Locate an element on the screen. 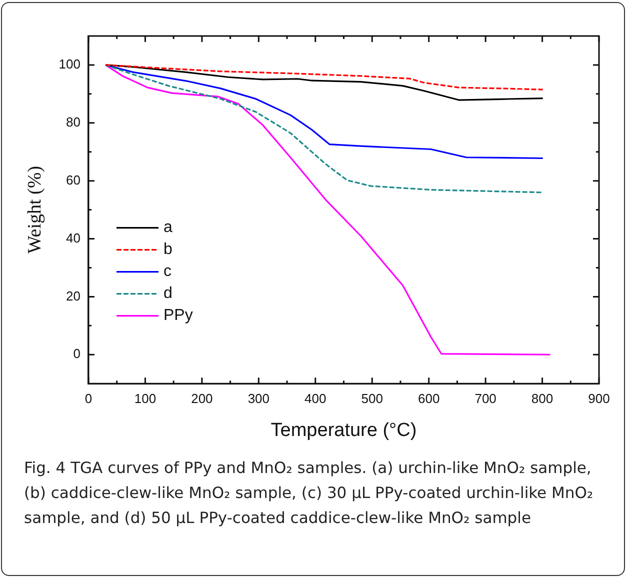 The height and width of the screenshot is (580, 629). x-tick-label: 100 is located at coordinates (145, 398).